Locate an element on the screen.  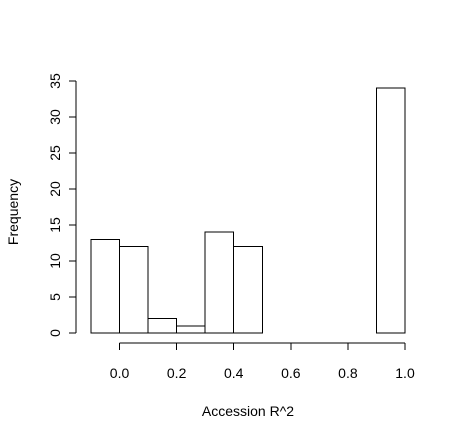
x-axis: 0.0 0.2 0.4 0.6 0.8 1.0 is located at coordinates (262, 362).